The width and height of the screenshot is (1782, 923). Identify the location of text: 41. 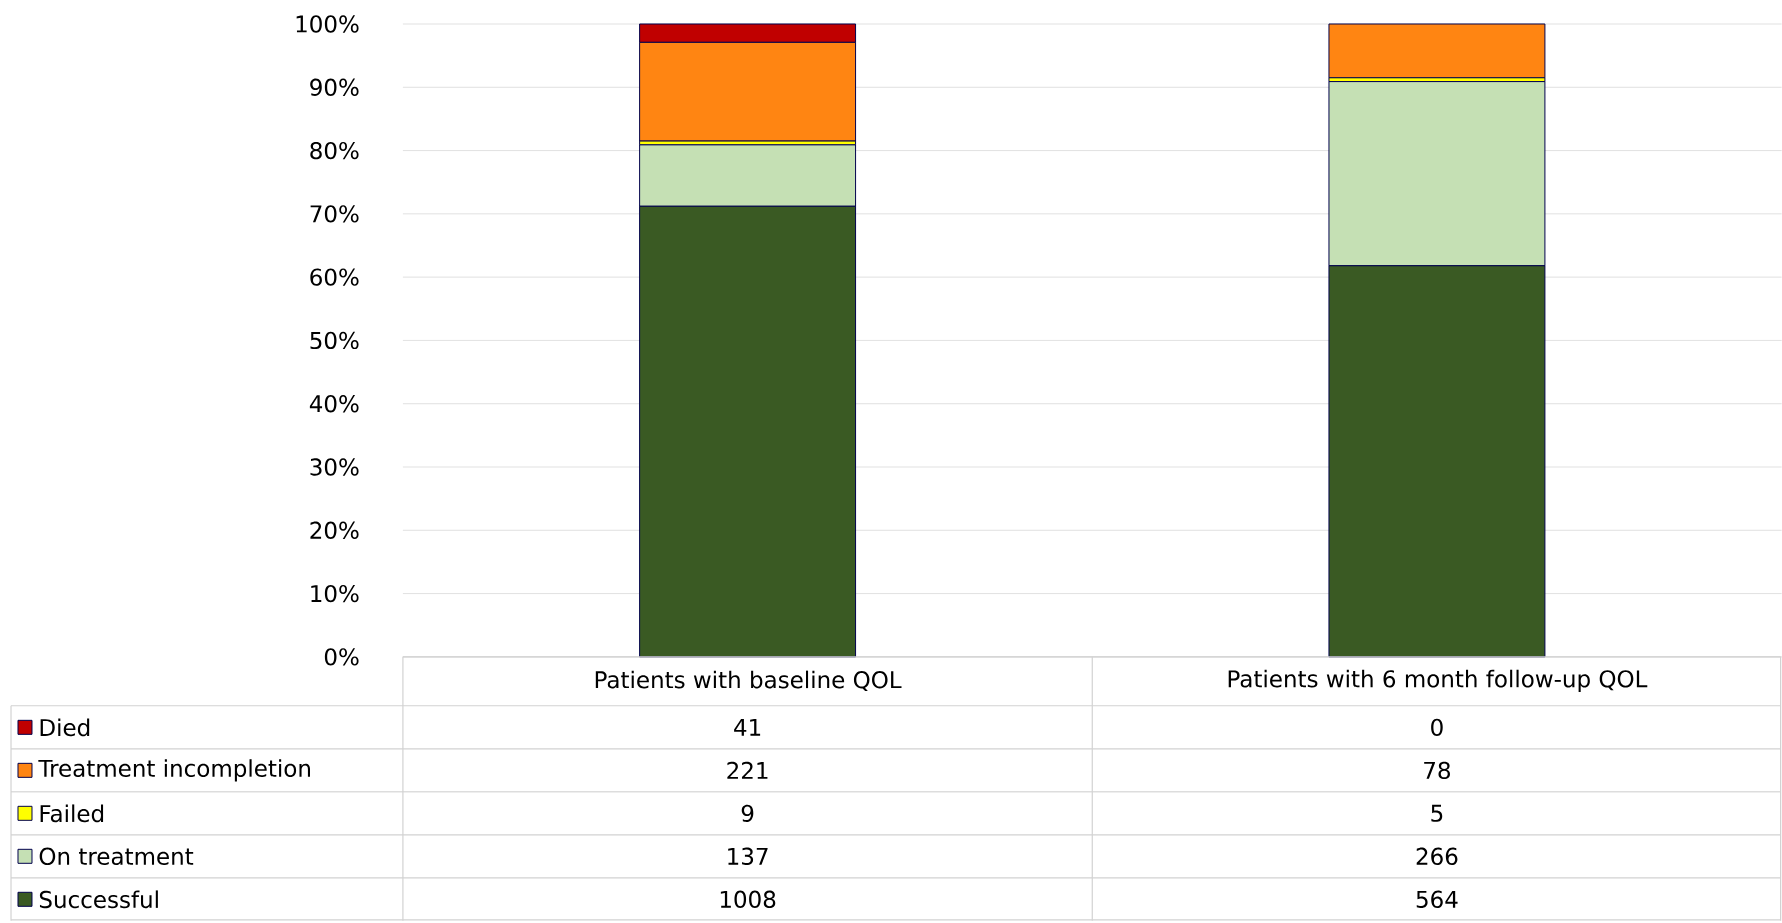
(747, 727).